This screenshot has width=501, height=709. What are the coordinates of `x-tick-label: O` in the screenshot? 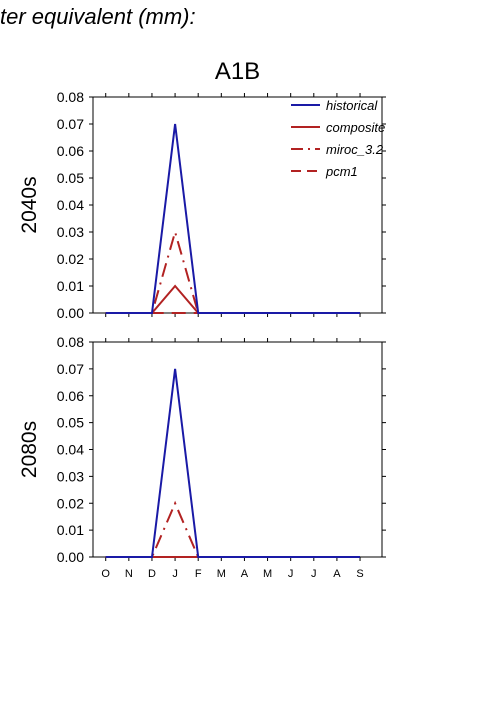 It's located at (105, 574).